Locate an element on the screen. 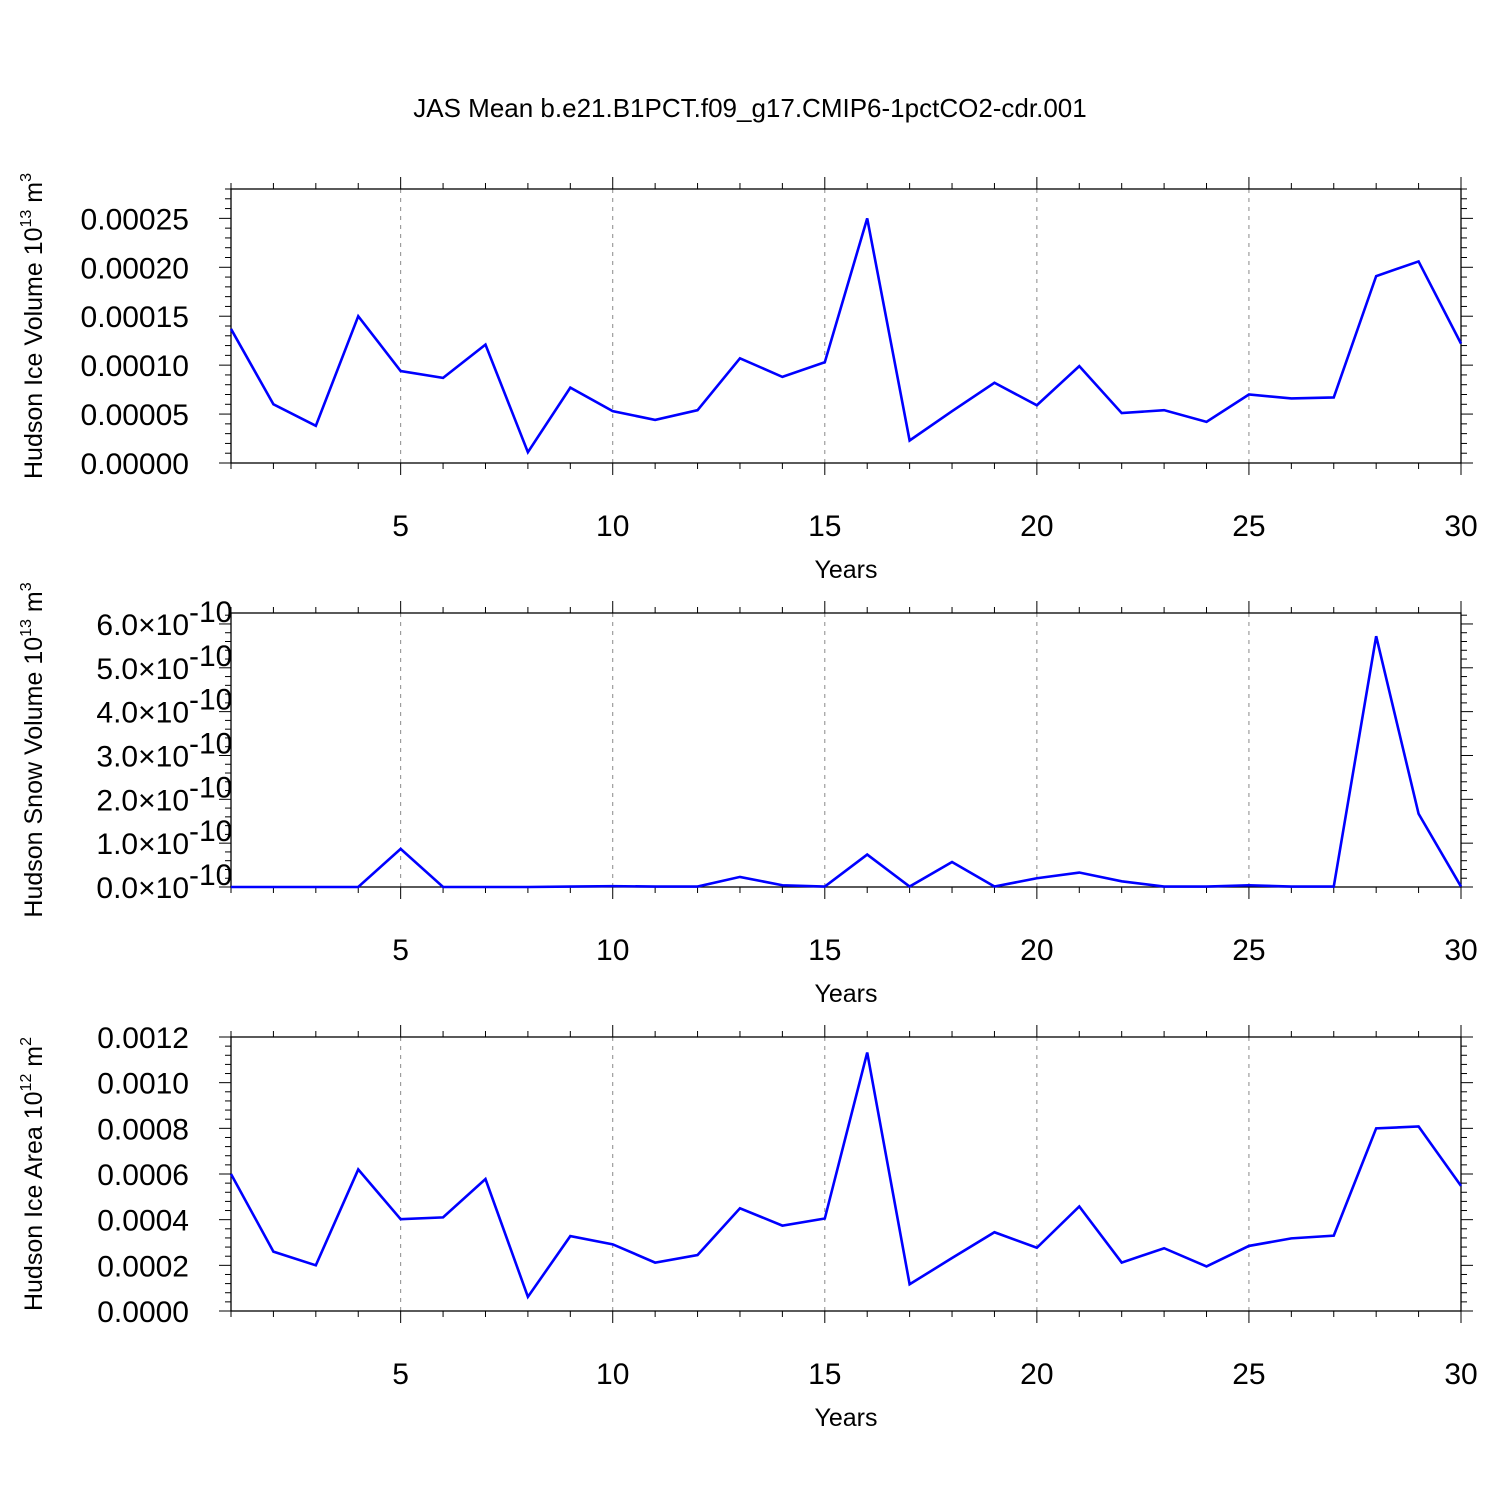  y-tick-label: 0.0004 is located at coordinates (143, 1221).